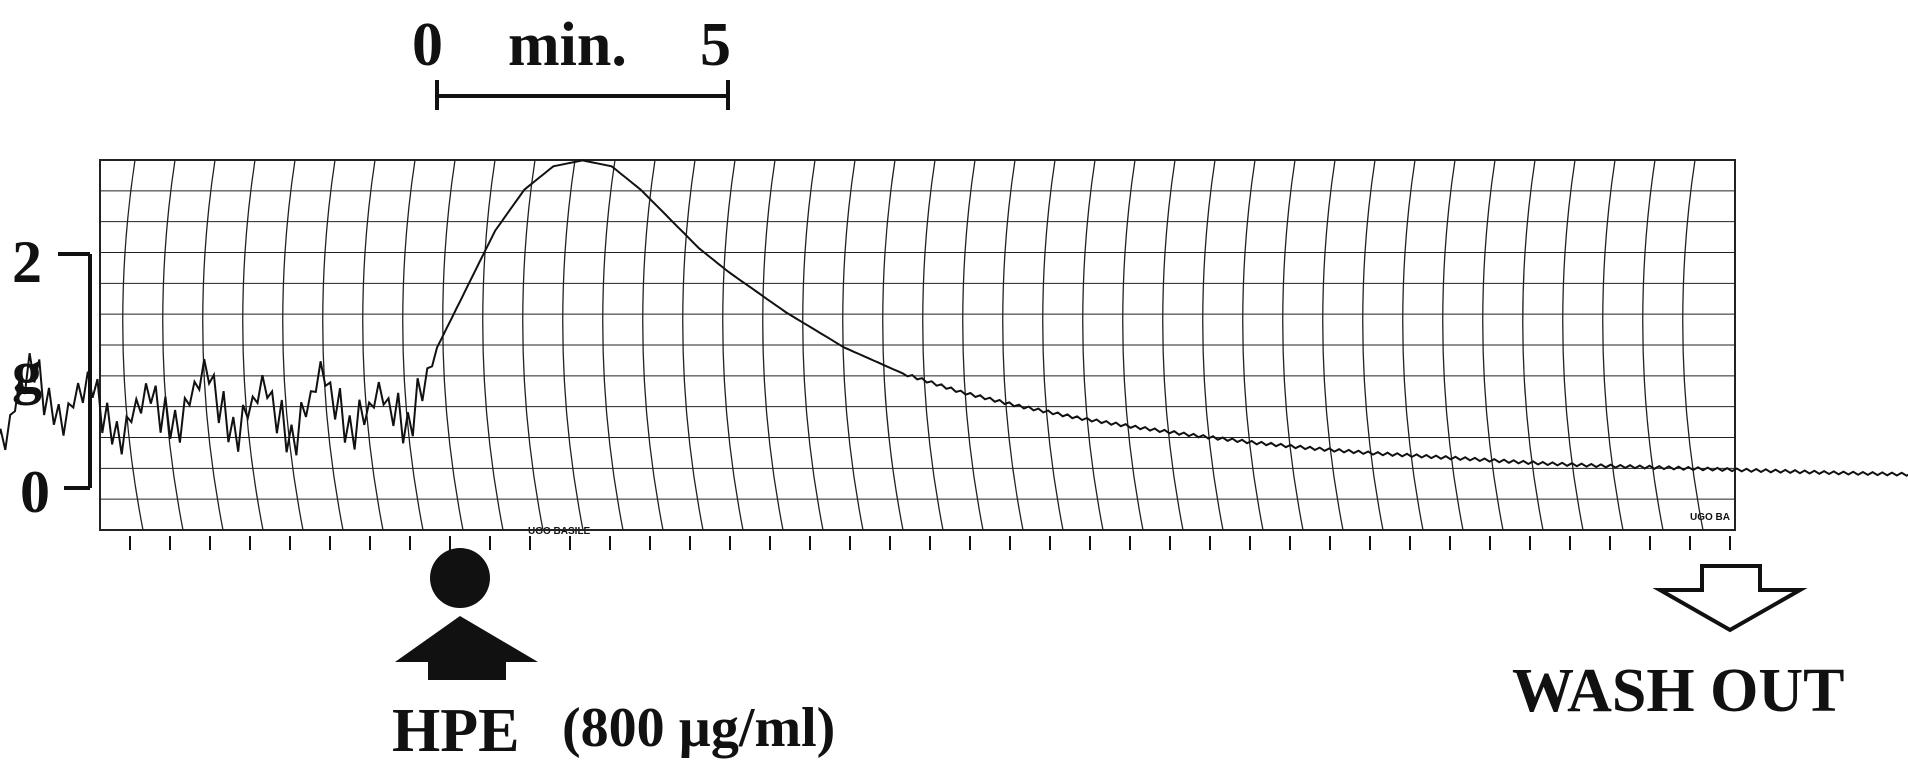  What do you see at coordinates (75, 371) in the screenshot?
I see `force-scale-bar` at bounding box center [75, 371].